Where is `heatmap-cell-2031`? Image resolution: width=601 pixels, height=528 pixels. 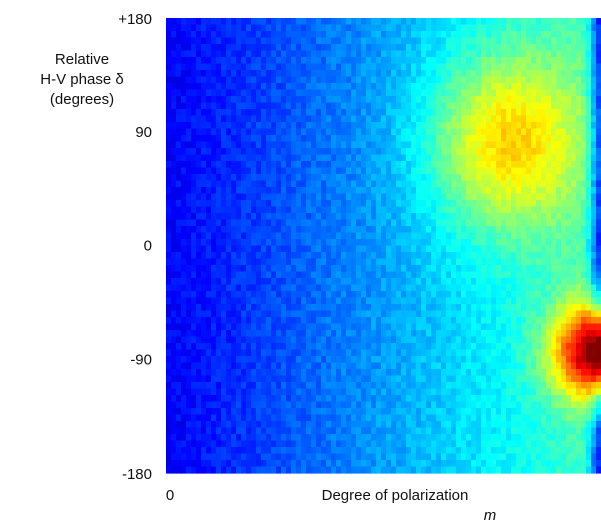
heatmap-cell-2031 is located at coordinates (319, 171).